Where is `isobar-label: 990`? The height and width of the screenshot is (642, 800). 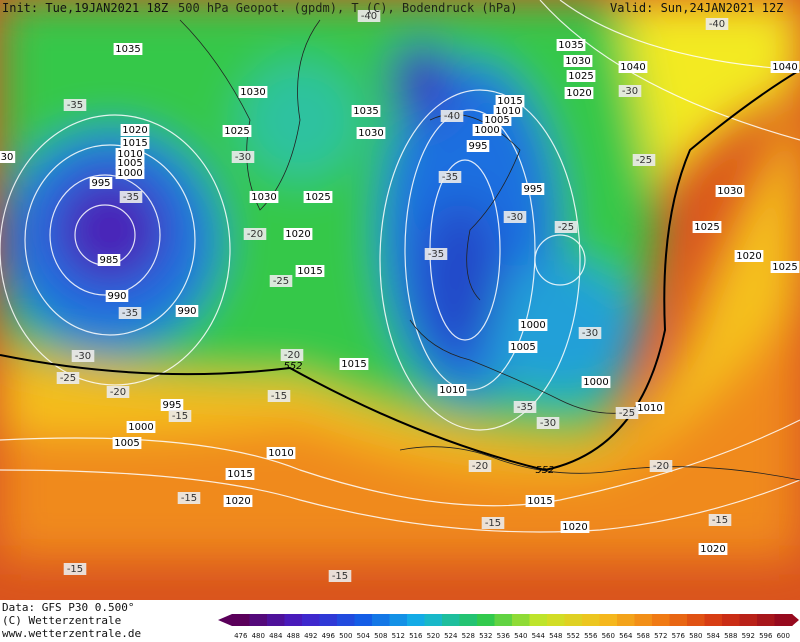 isobar-label: 990 is located at coordinates (116, 296).